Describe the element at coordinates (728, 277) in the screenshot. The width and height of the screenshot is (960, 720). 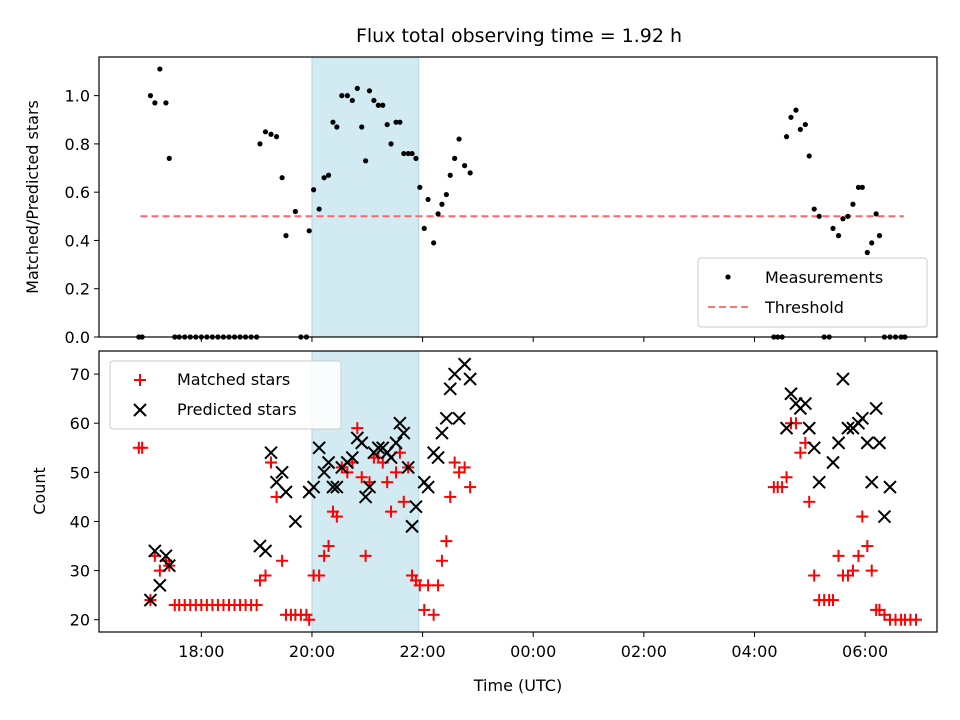
I see `legend-measurements-marker` at that location.